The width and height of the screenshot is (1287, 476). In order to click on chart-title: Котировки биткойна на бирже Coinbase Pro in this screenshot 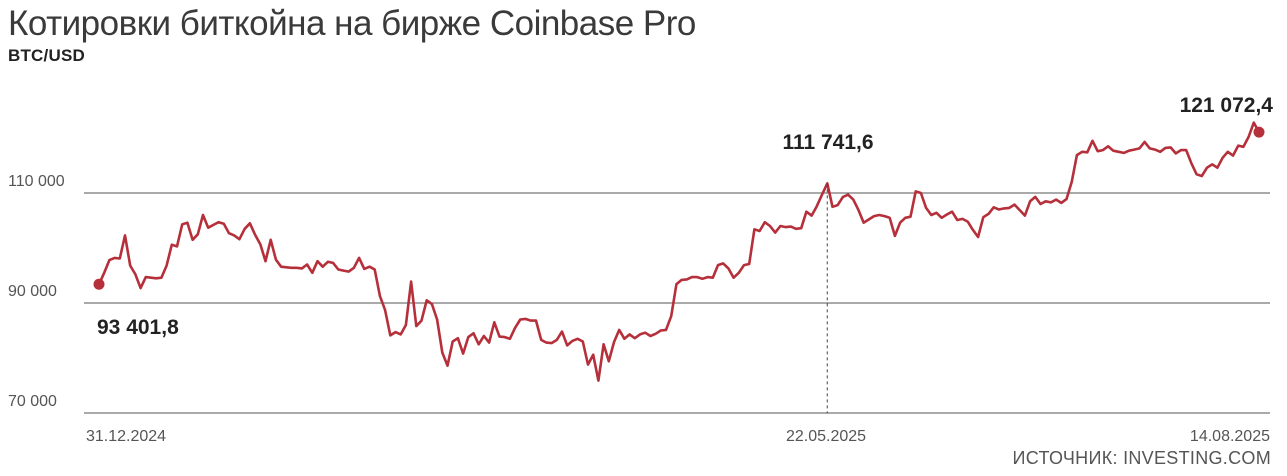, I will do `click(352, 23)`.